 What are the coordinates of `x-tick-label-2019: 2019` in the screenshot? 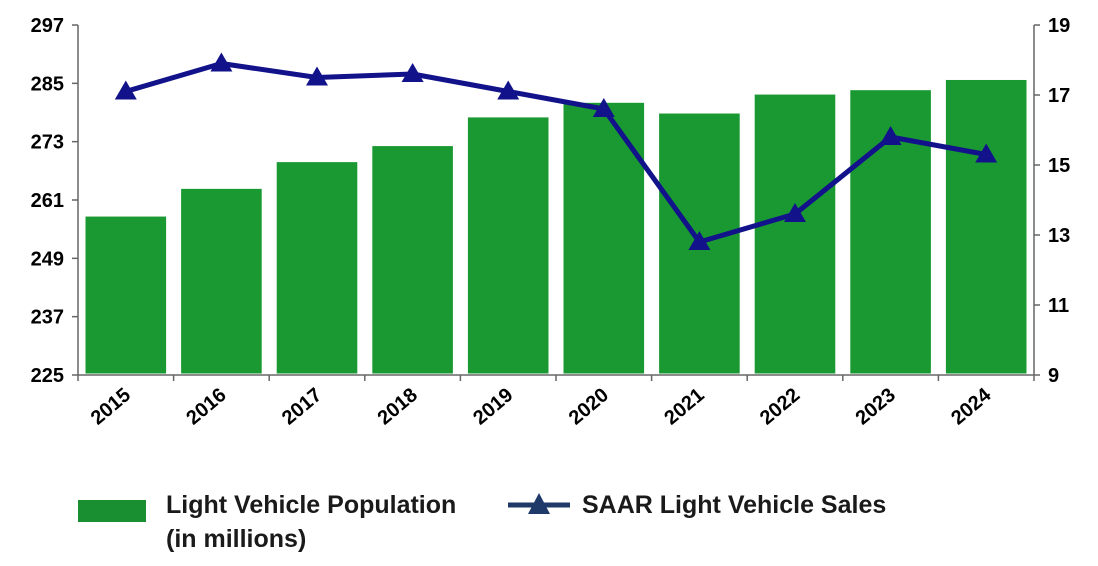 It's located at (493, 406).